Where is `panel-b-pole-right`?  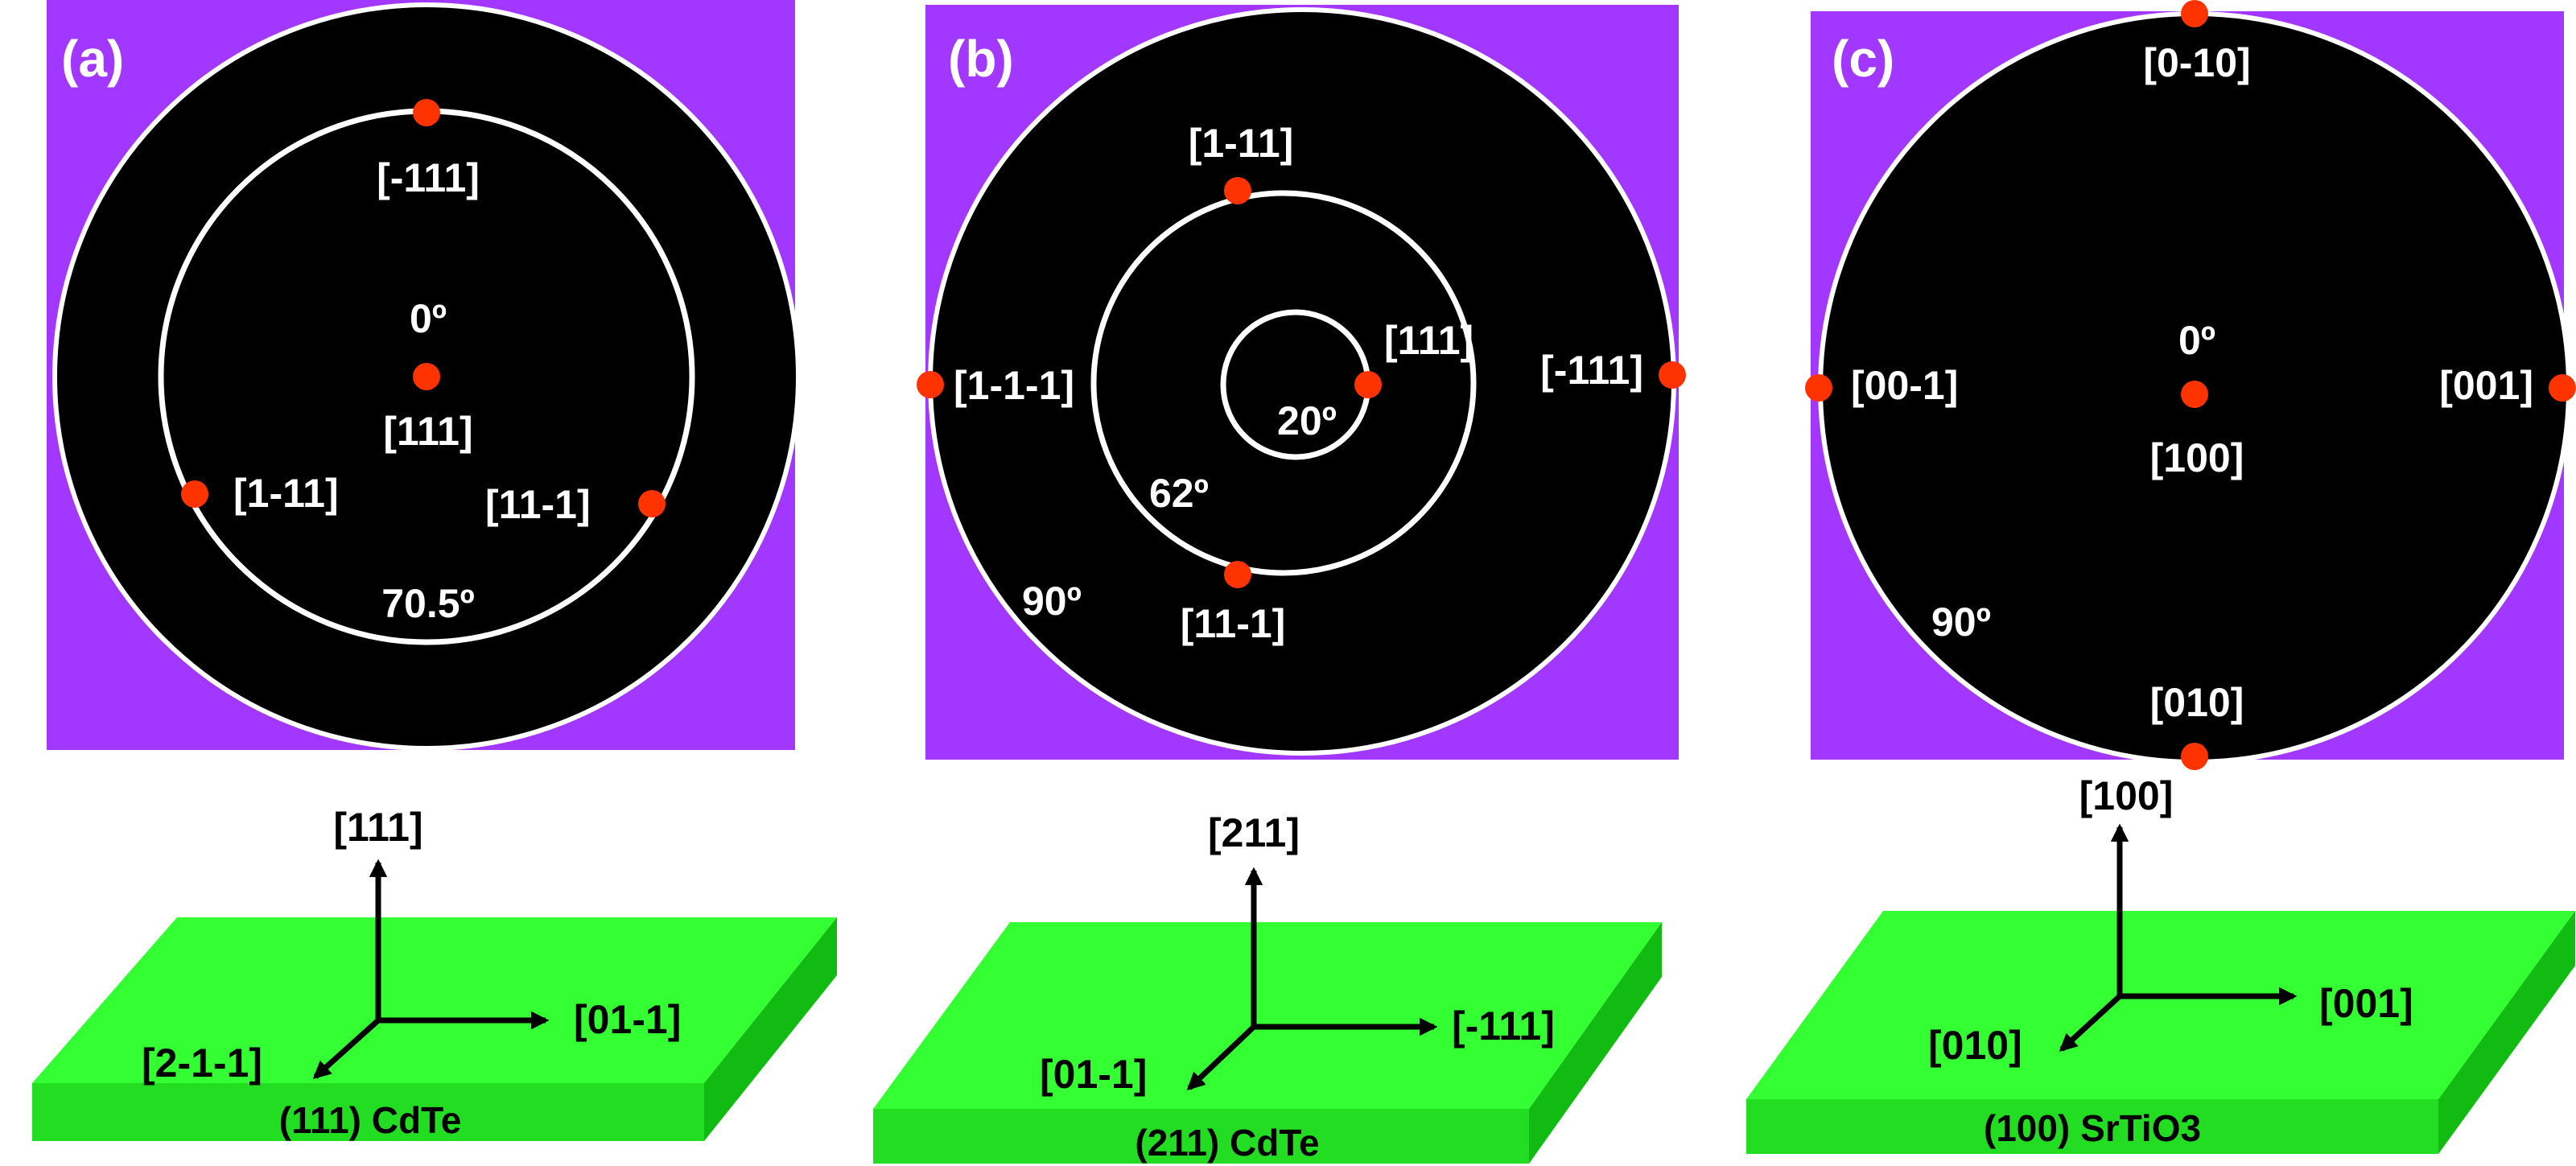
panel-b-pole-right is located at coordinates (1672, 375).